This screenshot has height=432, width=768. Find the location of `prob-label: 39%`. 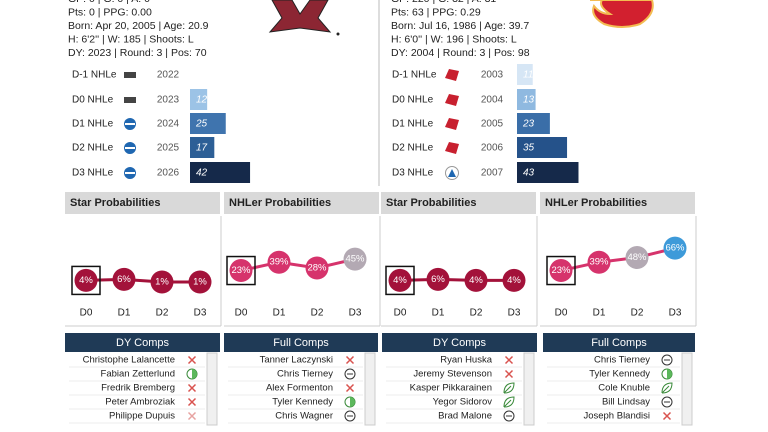

prob-label: 39% is located at coordinates (599, 262).